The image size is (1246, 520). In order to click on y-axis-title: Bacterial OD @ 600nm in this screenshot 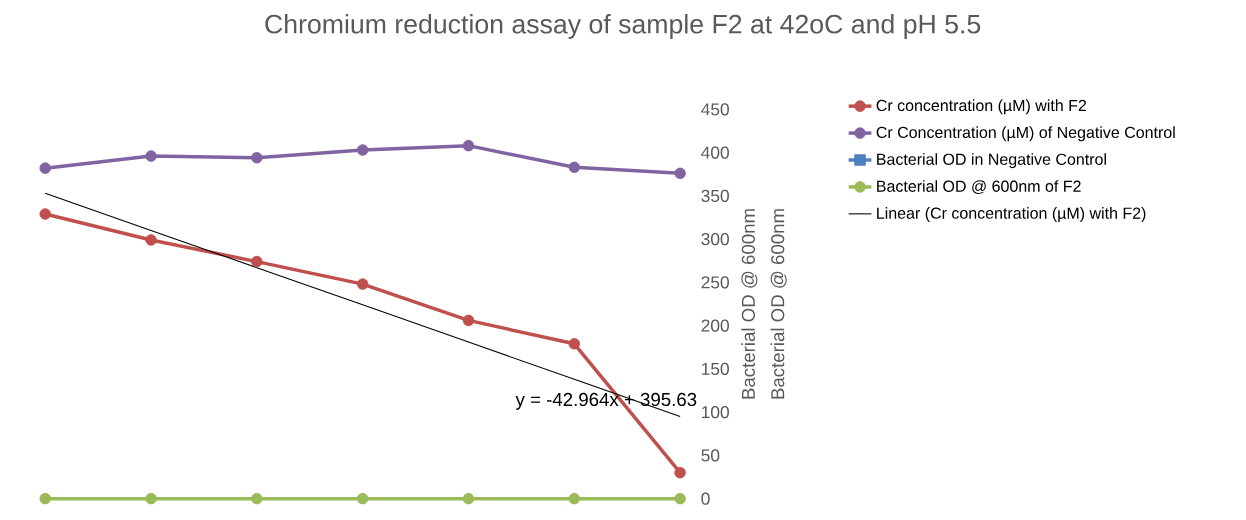, I will do `click(749, 304)`.